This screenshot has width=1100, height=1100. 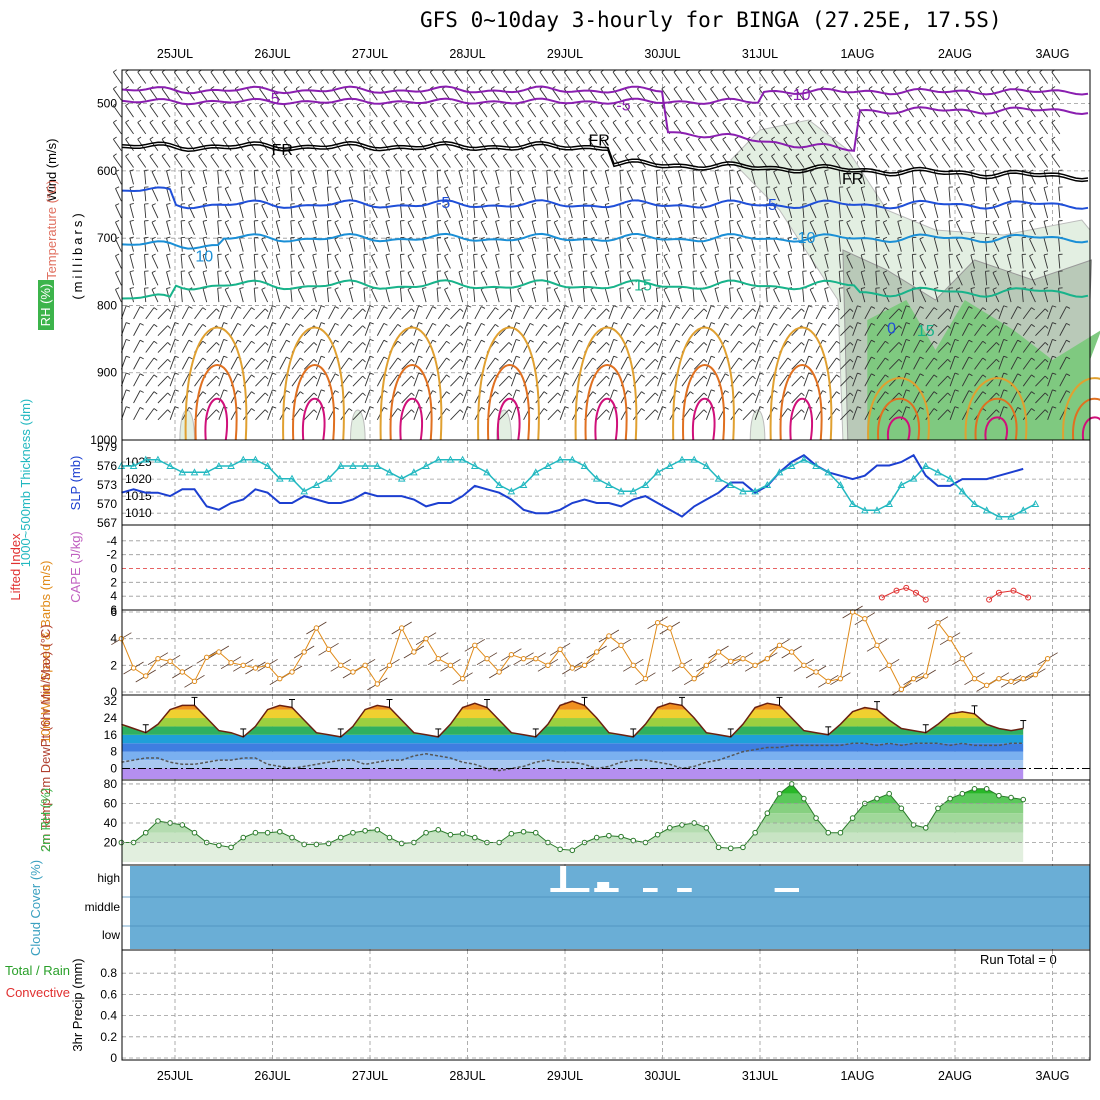 I want to click on y-tick-label: 8, so click(x=113, y=752).